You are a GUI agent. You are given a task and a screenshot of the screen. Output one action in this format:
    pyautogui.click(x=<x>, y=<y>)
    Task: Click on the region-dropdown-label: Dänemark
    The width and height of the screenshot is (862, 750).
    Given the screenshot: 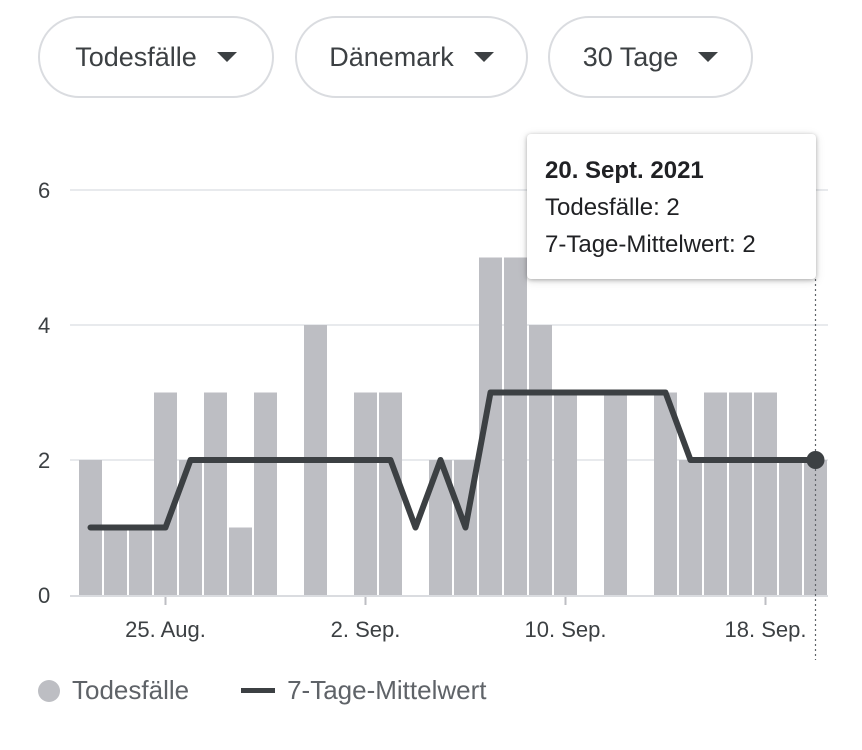 What is the action you would take?
    pyautogui.click(x=391, y=56)
    